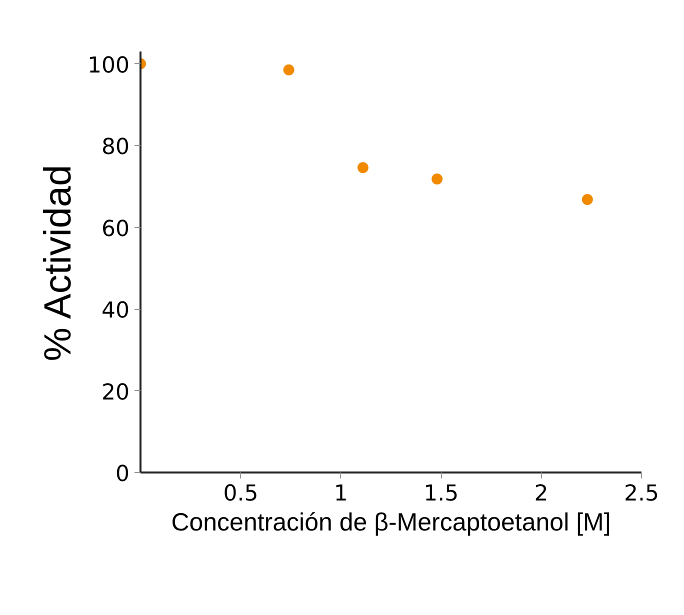 Image resolution: width=684 pixels, height=615 pixels. What do you see at coordinates (240, 494) in the screenshot?
I see `x-tick-label: 0.5` at bounding box center [240, 494].